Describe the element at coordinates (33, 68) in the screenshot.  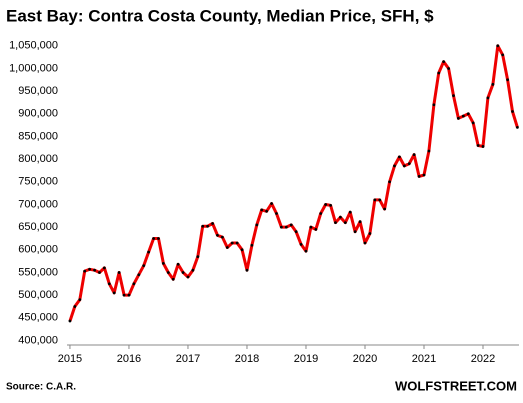
I see `y-tick-label: 1,000,000` at that location.